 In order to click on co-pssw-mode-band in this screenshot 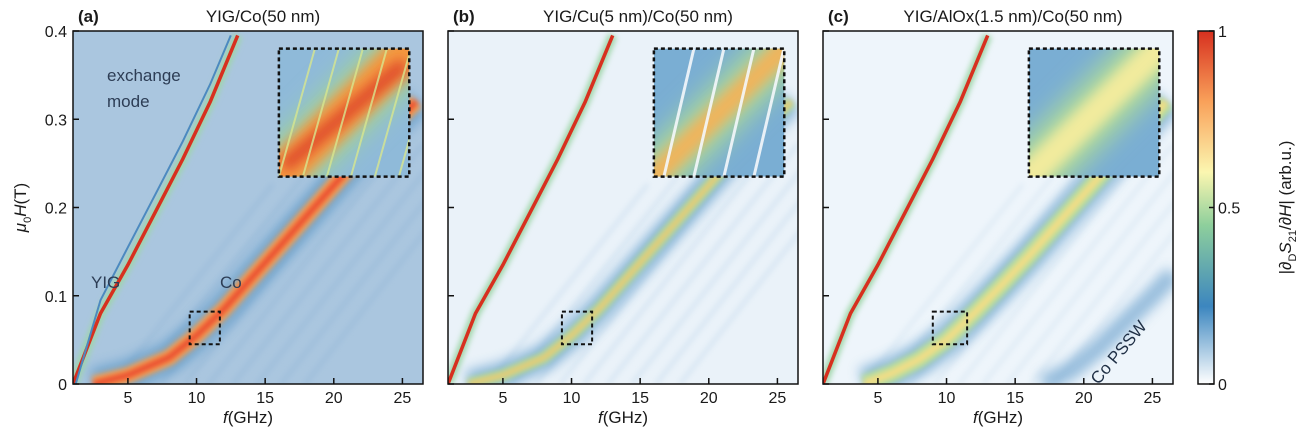, I will do `click(1105, 325)`.